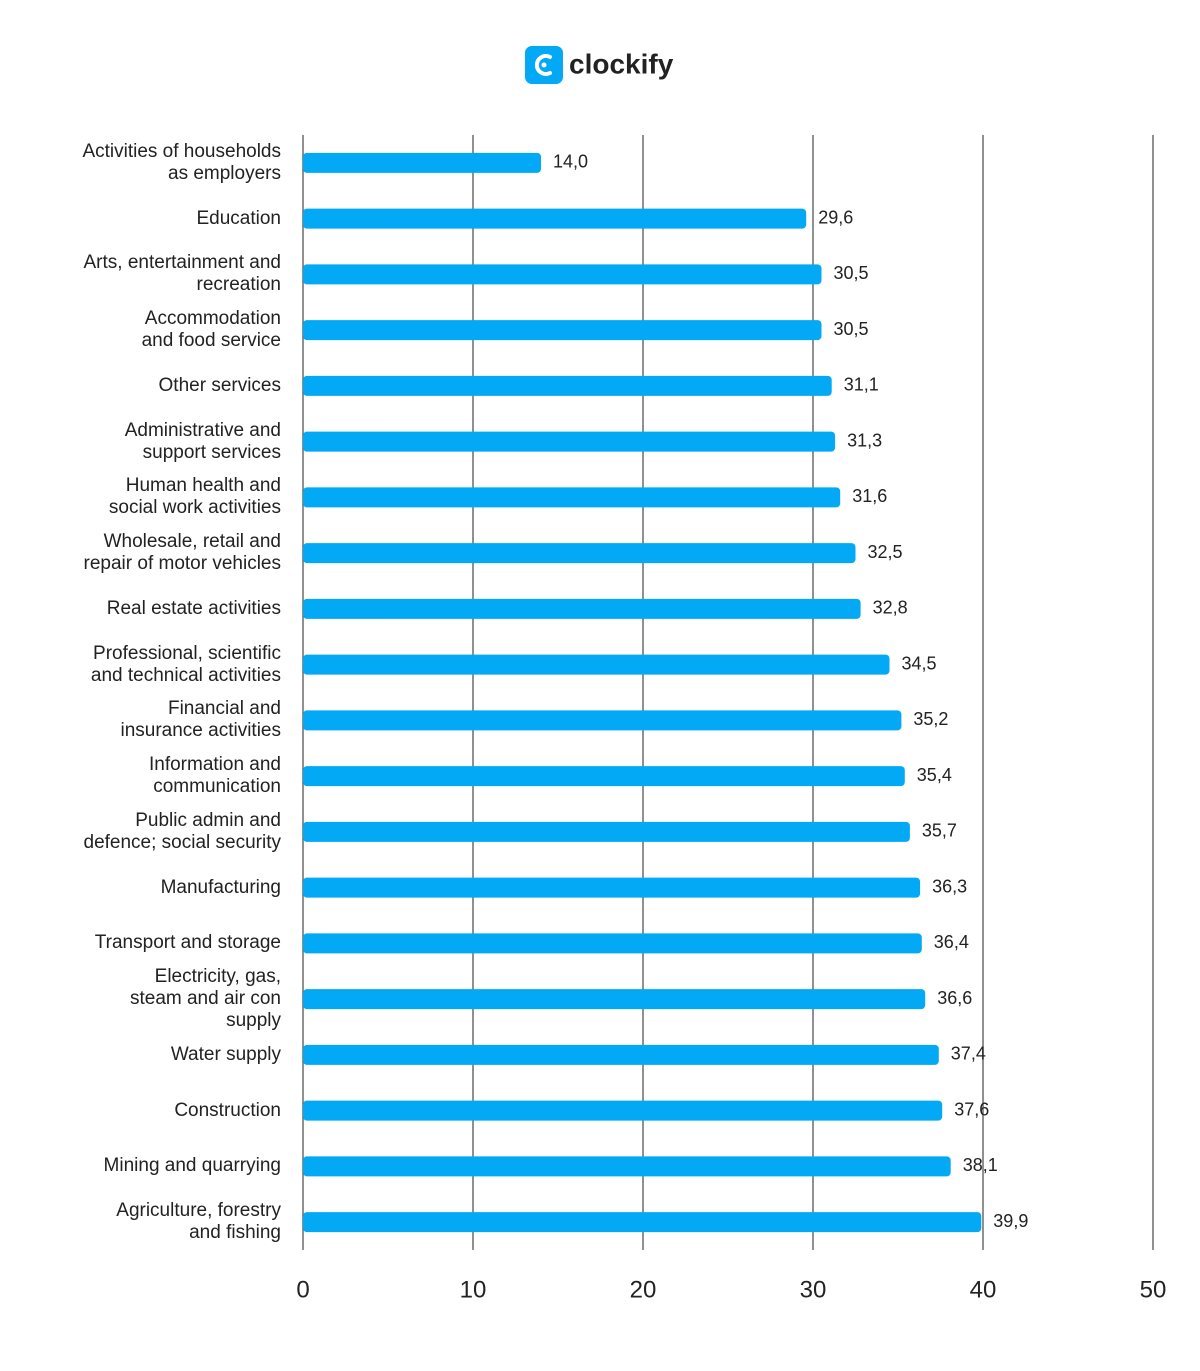  I want to click on value-label: 35,7, so click(939, 831).